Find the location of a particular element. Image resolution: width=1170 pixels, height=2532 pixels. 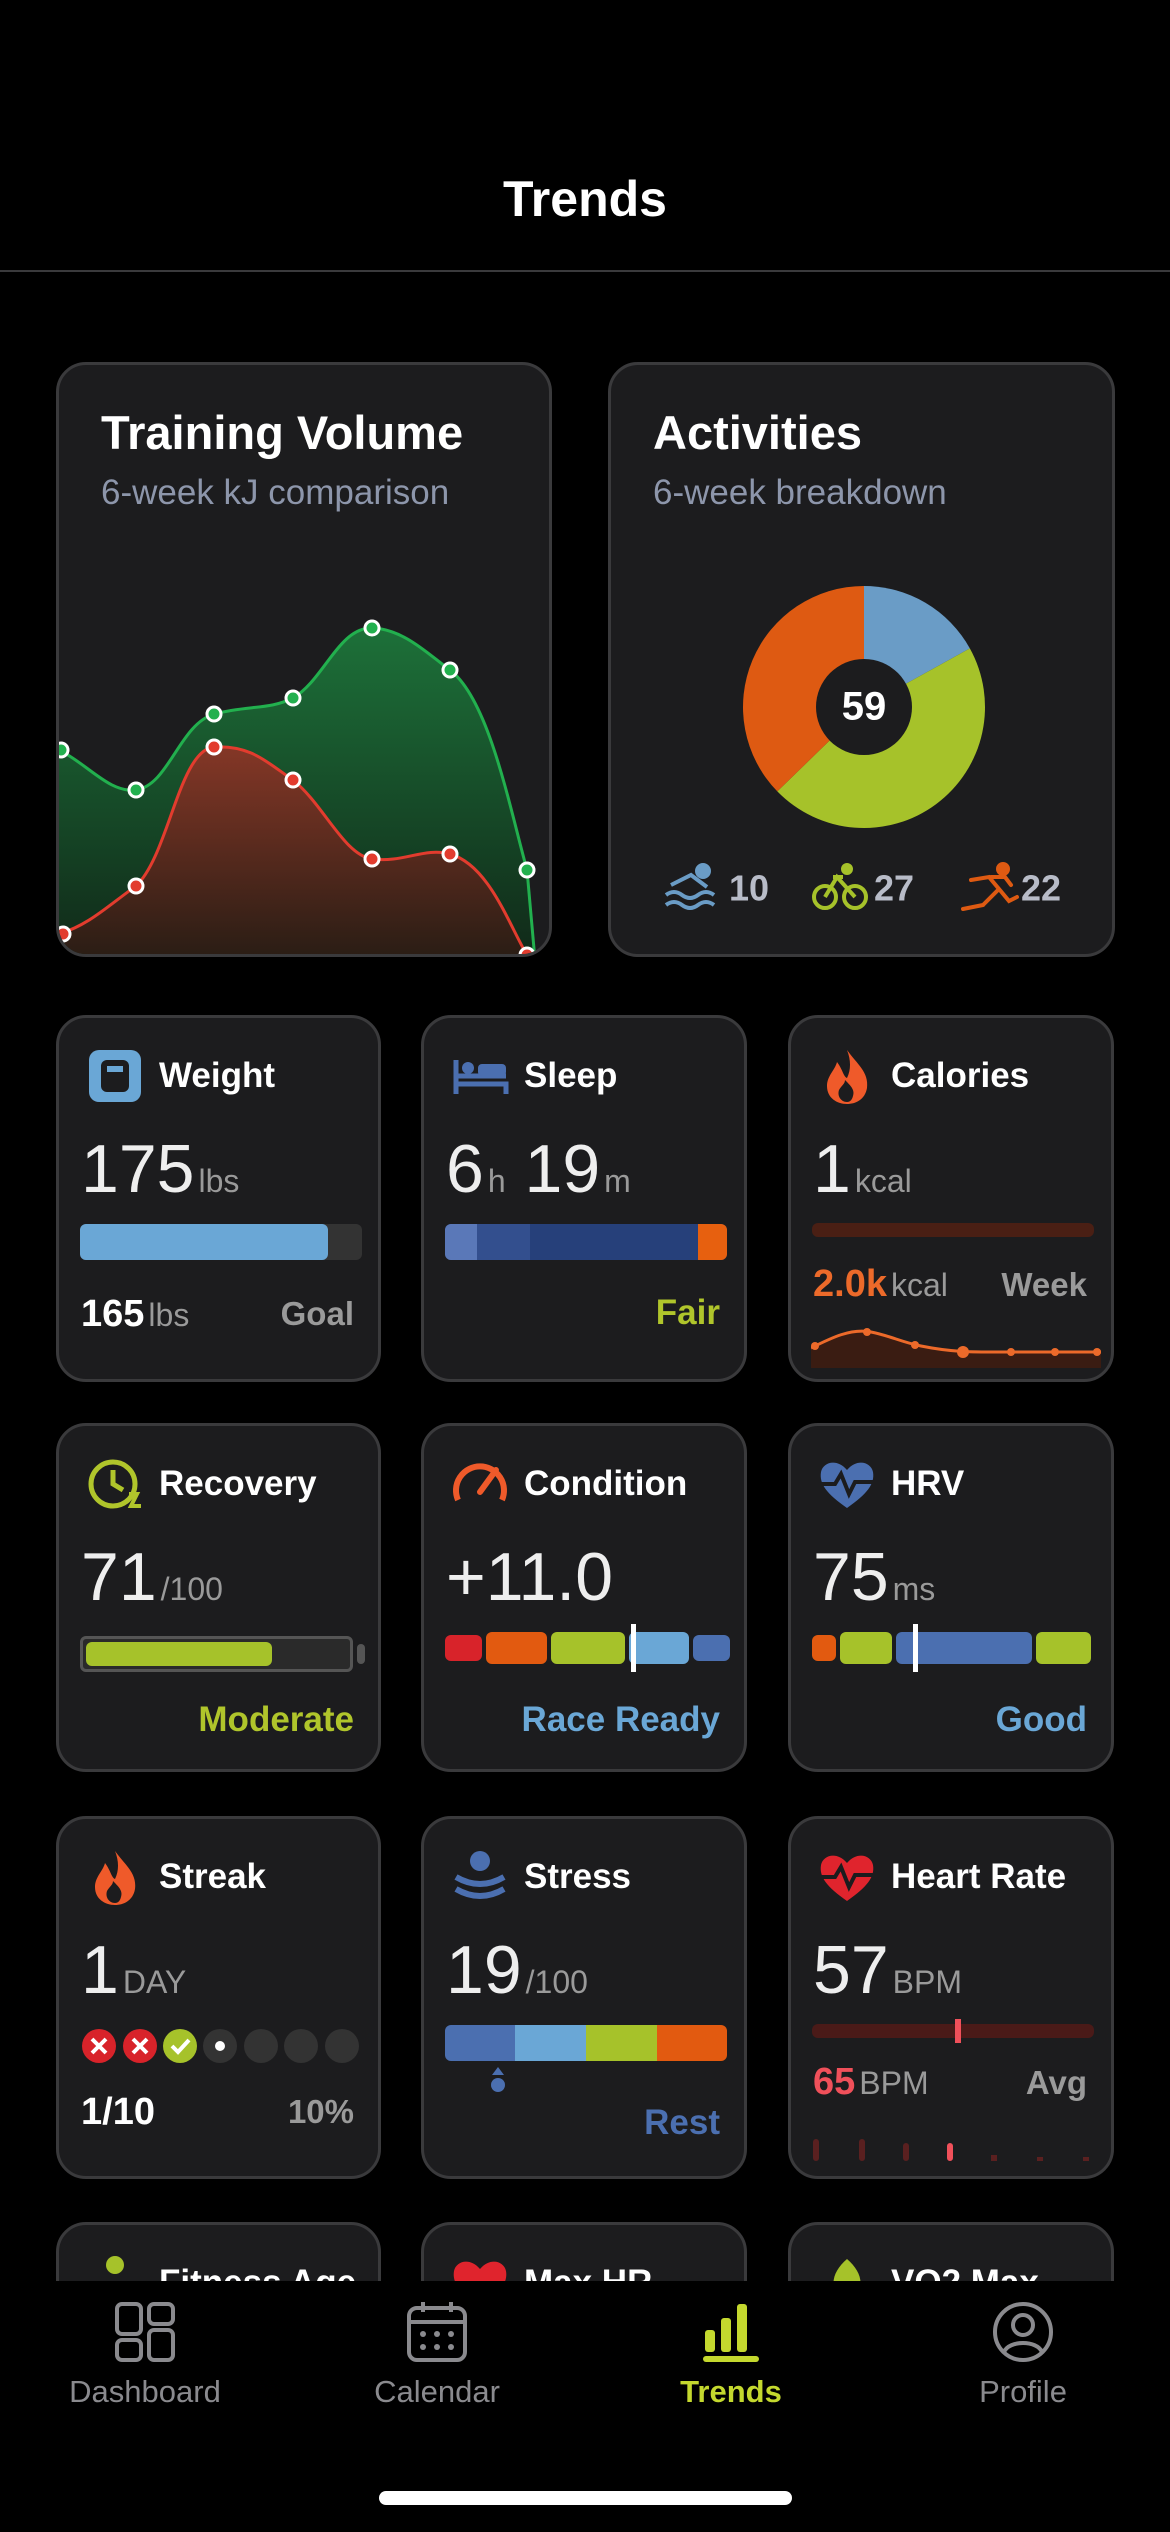

tab-bar is located at coordinates (585, 2406).